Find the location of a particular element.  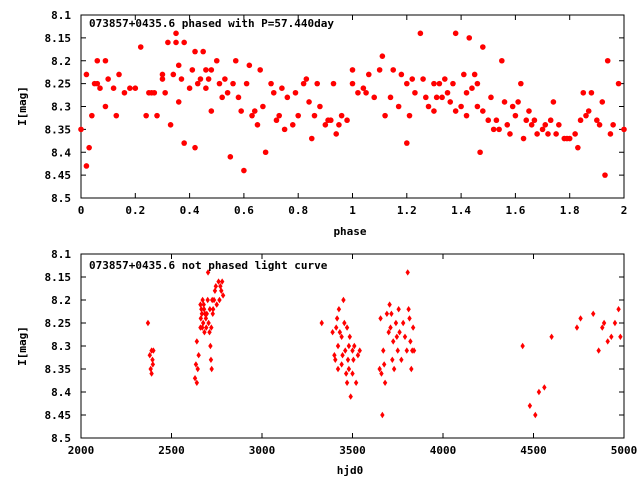

x-axis-label: phase is located at coordinates (349, 231).